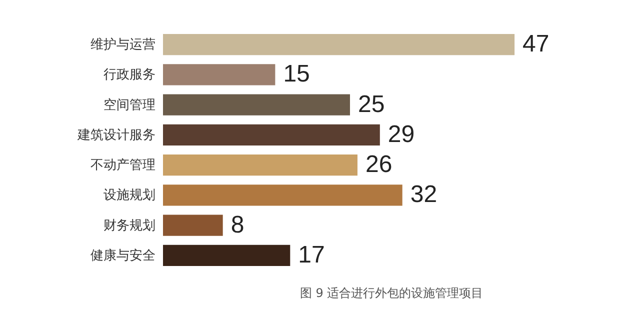  What do you see at coordinates (424, 194) in the screenshot?
I see `data-label: 32` at bounding box center [424, 194].